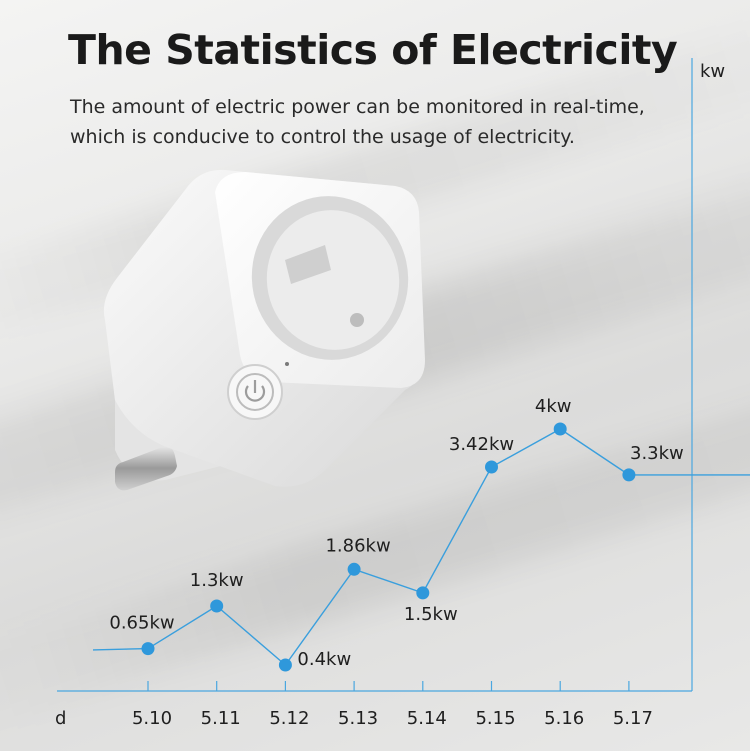 Image resolution: width=750 pixels, height=751 pixels. Describe the element at coordinates (553, 406) in the screenshot. I see `data-label: 4kw` at that location.